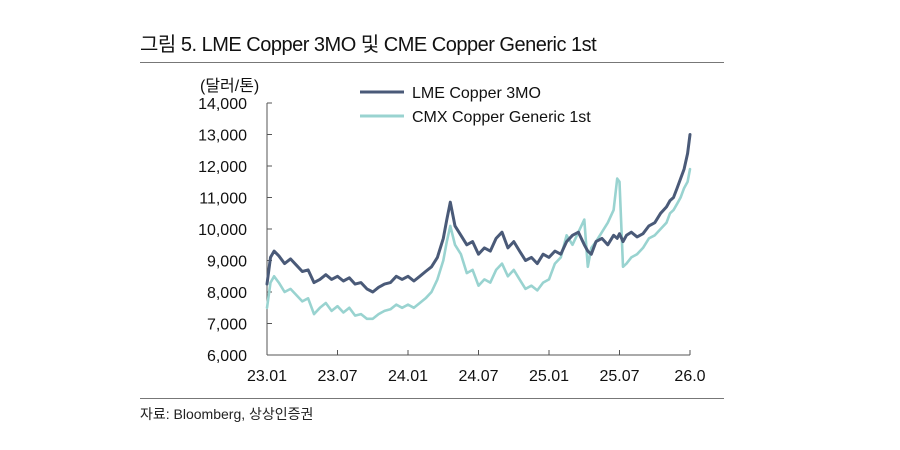  I want to click on y-tick-label: 9,000, so click(227, 262).